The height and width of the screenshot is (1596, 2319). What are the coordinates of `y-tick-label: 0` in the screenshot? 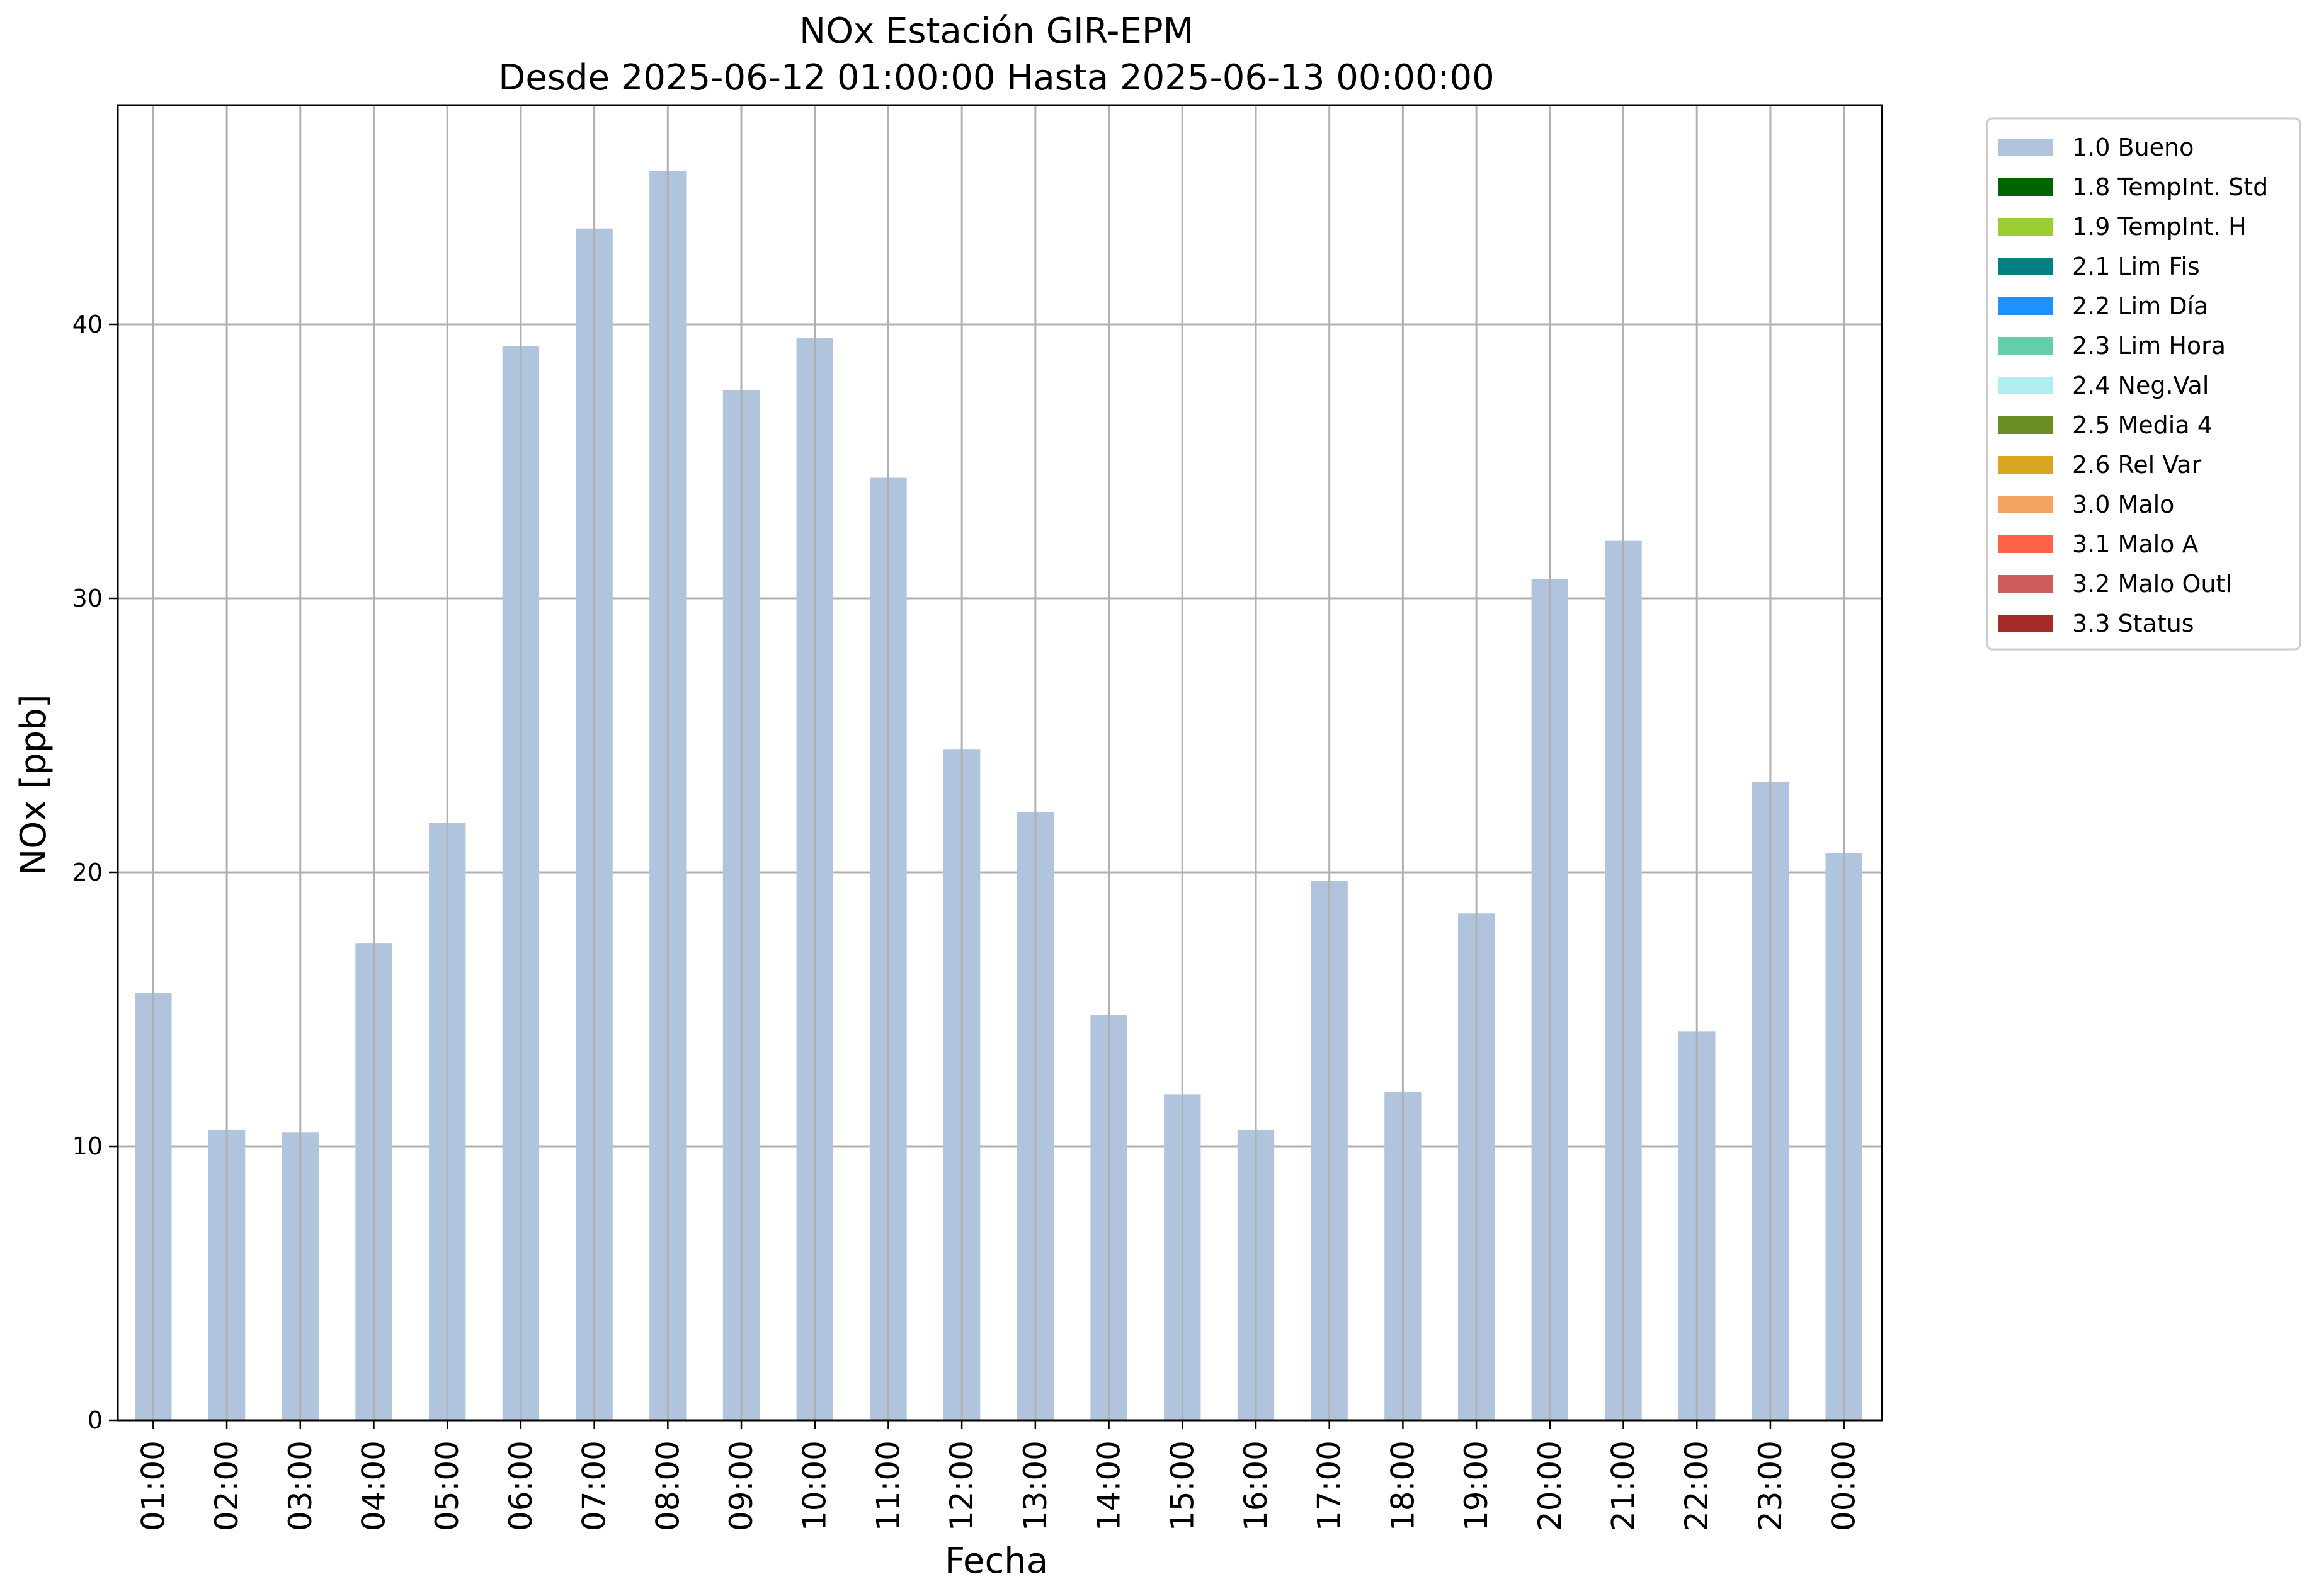 It's located at (95, 1420).